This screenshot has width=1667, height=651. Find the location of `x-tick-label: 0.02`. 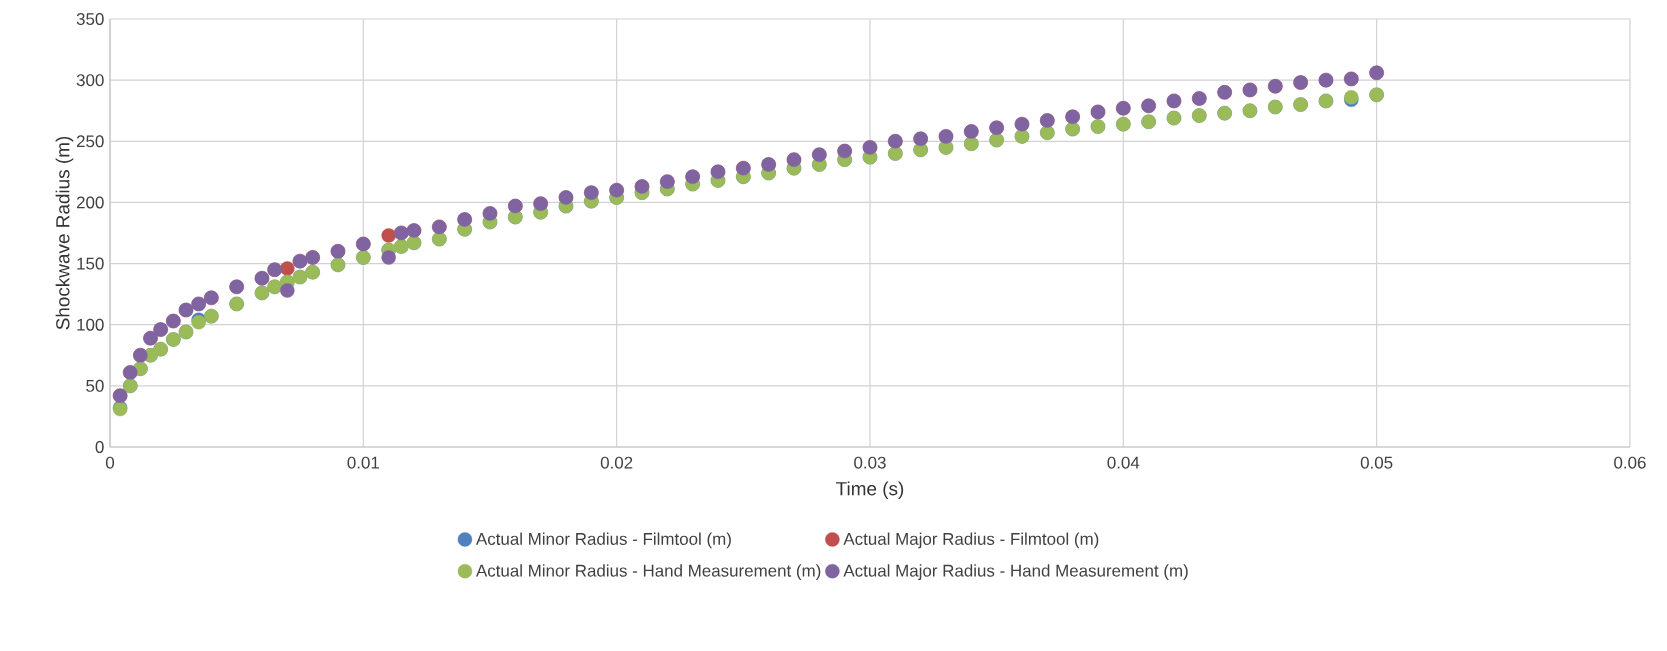

x-tick-label: 0.02 is located at coordinates (616, 462).